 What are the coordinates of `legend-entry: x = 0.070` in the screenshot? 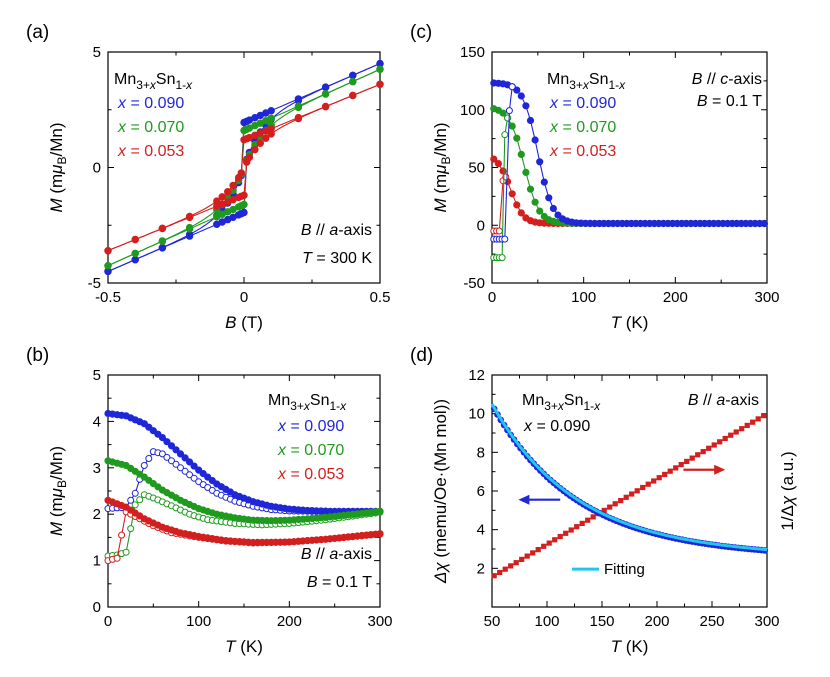 It's located at (310, 450).